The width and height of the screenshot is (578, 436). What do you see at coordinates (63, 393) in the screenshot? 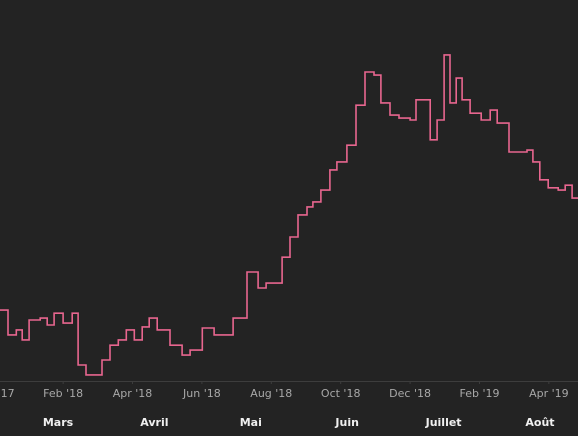
I see `x-tick-label: Feb '18` at bounding box center [63, 393].